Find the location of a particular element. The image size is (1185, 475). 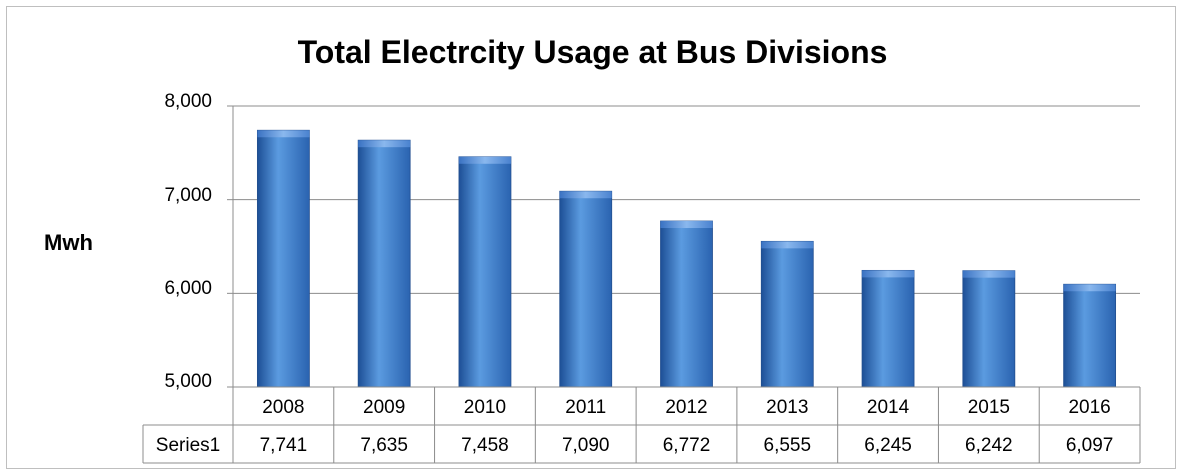

category-label: 2013 is located at coordinates (787, 407).